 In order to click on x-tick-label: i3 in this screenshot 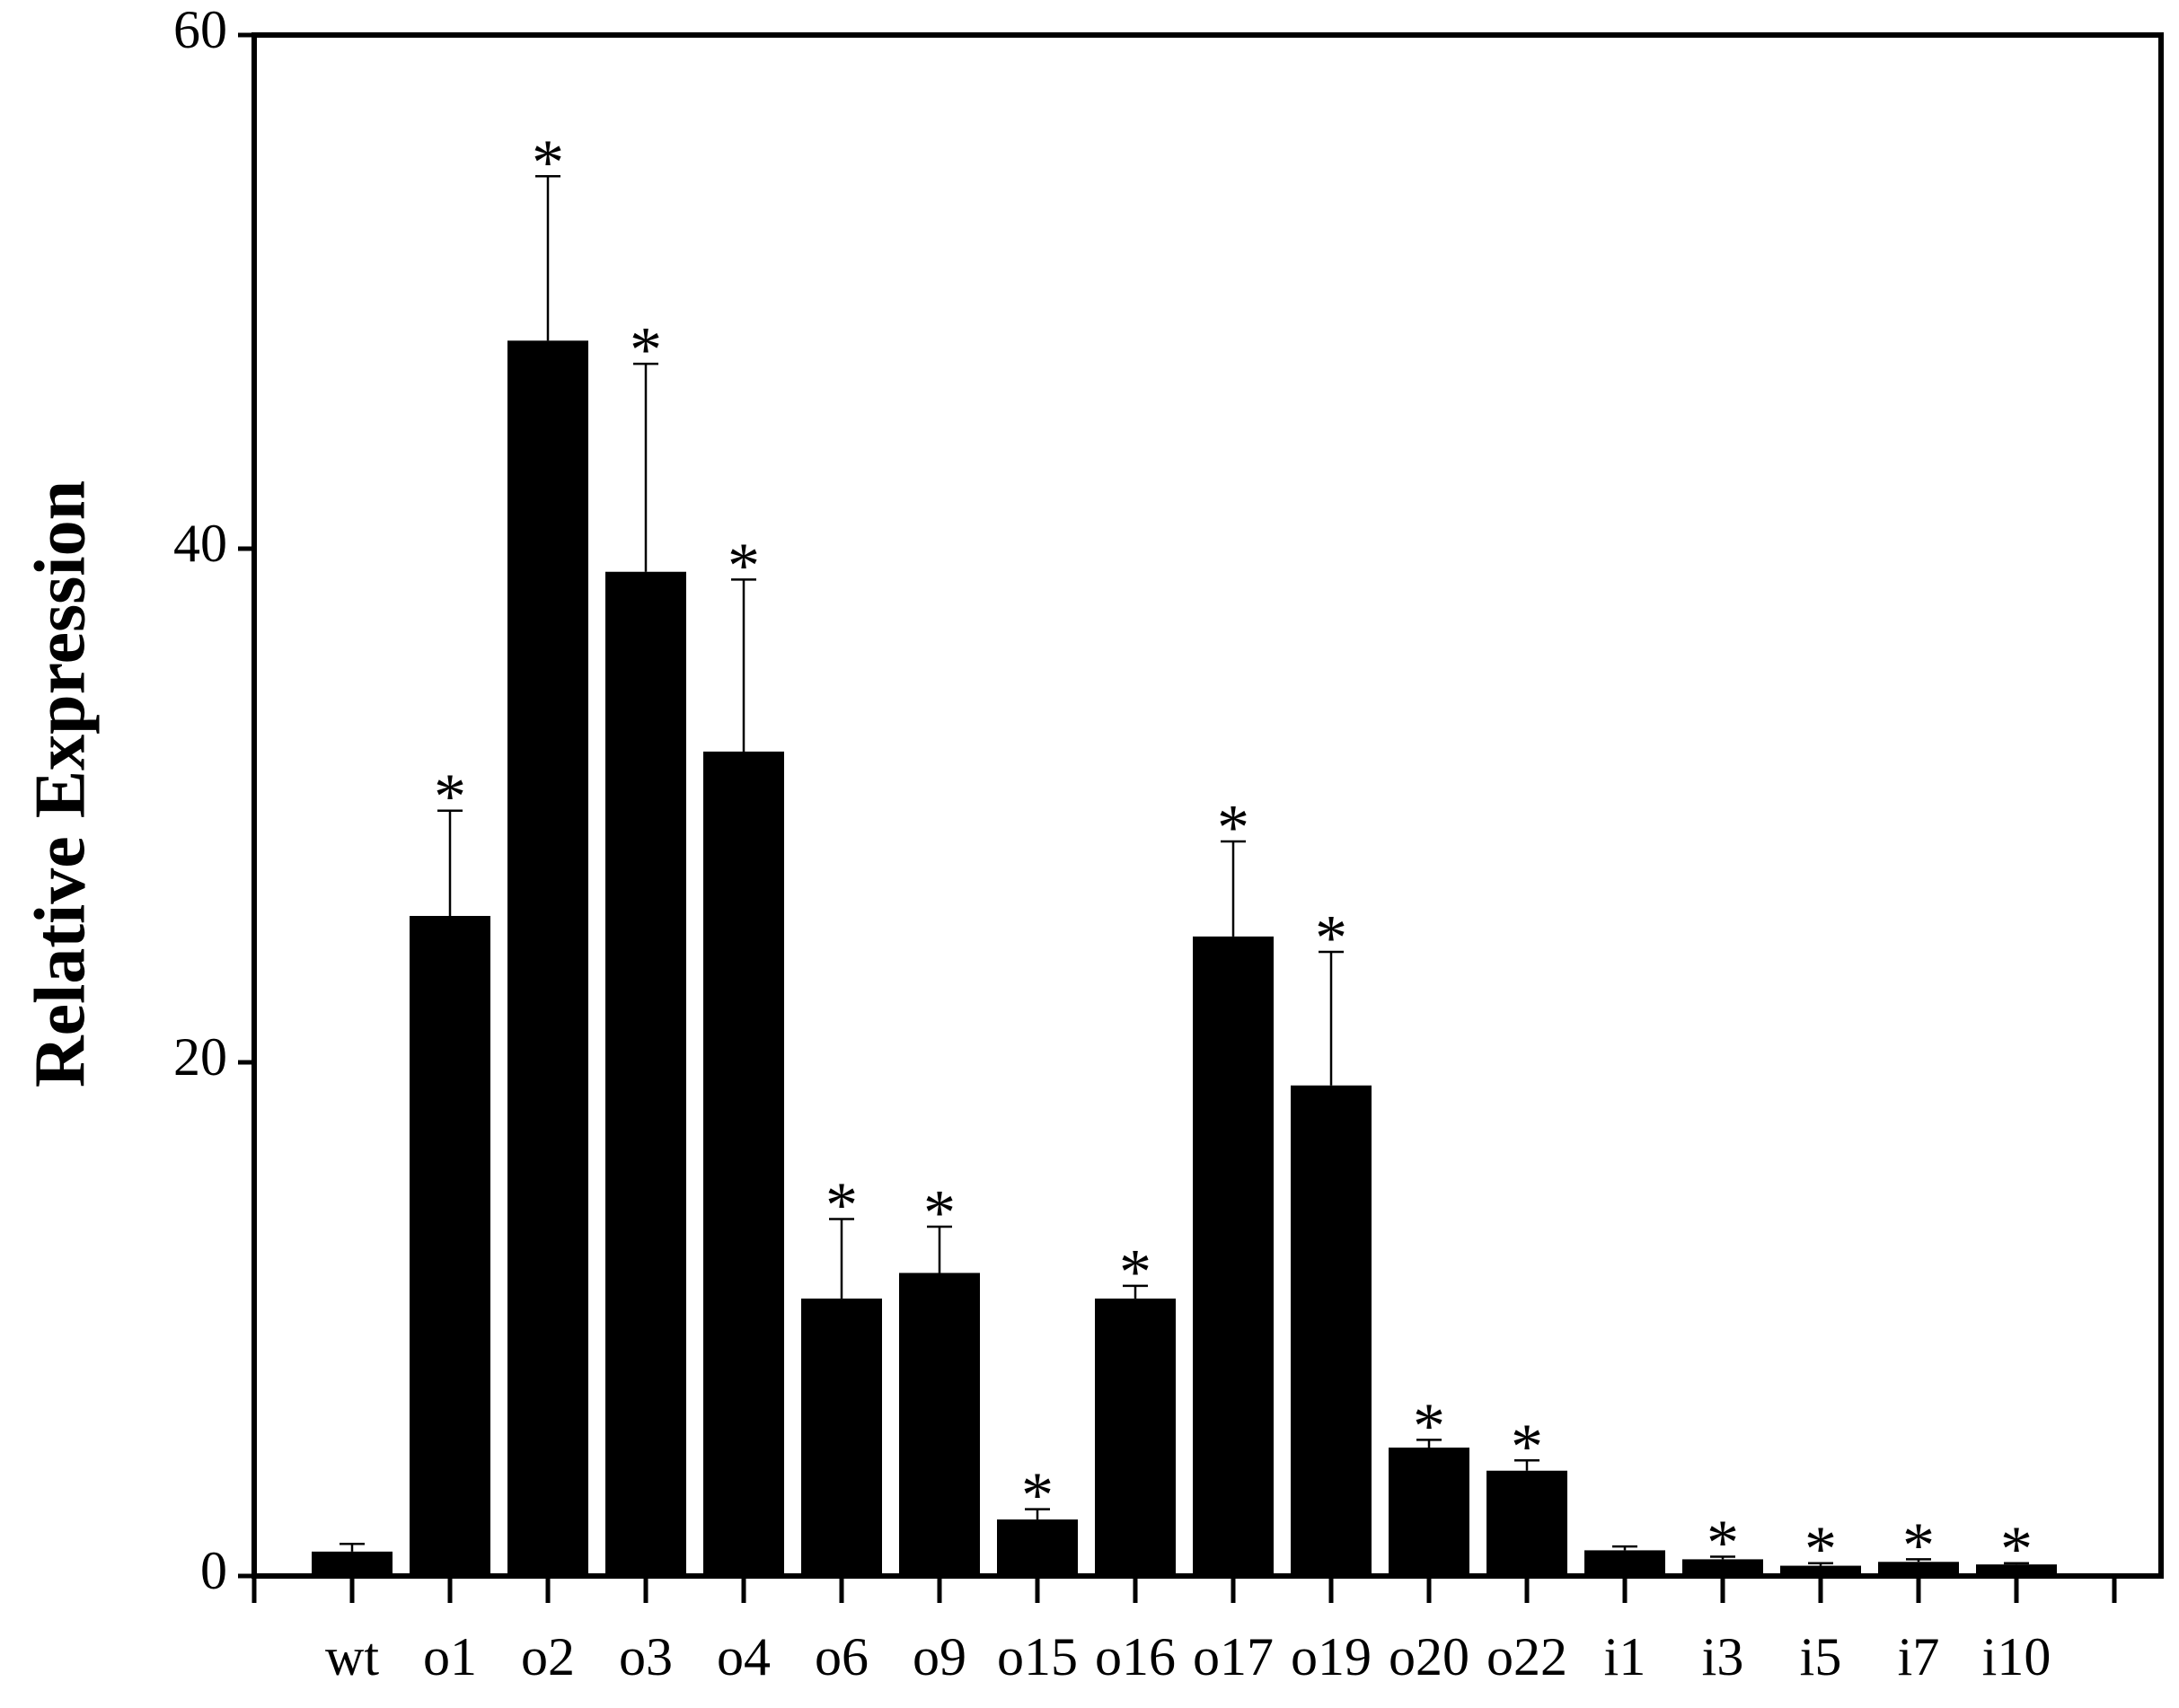, I will do `click(1723, 1656)`.